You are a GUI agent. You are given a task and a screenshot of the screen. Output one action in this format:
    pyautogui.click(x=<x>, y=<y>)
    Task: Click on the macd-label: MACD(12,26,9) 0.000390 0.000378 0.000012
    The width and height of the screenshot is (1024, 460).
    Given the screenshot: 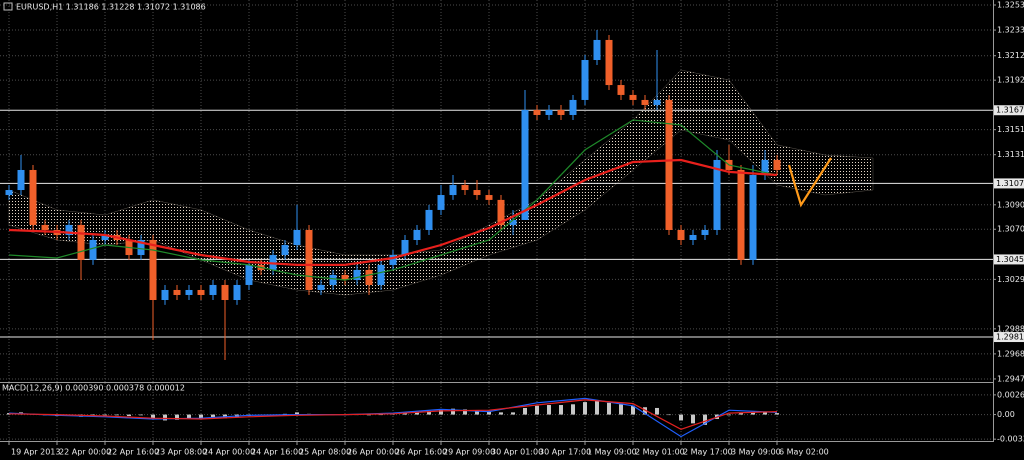 What is the action you would take?
    pyautogui.click(x=93, y=388)
    